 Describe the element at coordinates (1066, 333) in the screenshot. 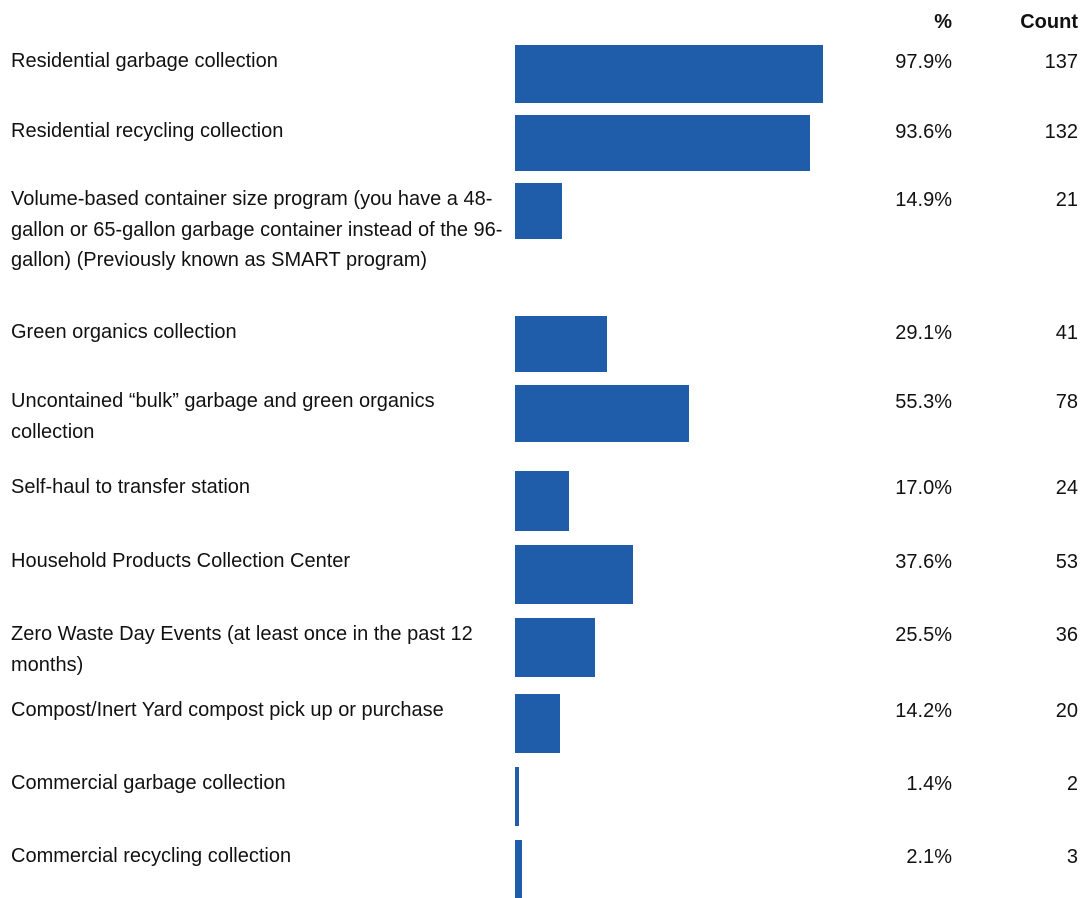

I see `count-value-label: 41` at that location.